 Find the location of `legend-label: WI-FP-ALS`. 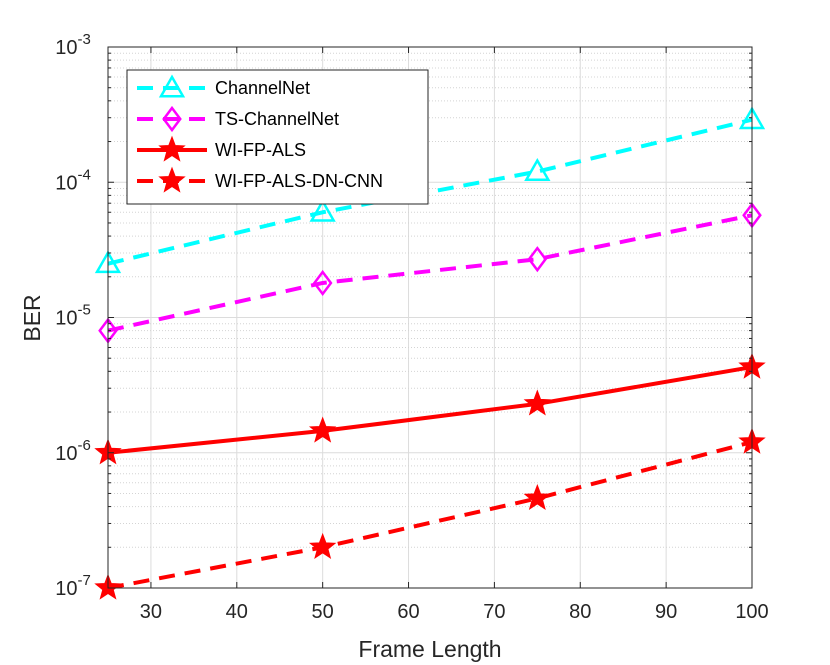

legend-label: WI-FP-ALS is located at coordinates (260, 150).